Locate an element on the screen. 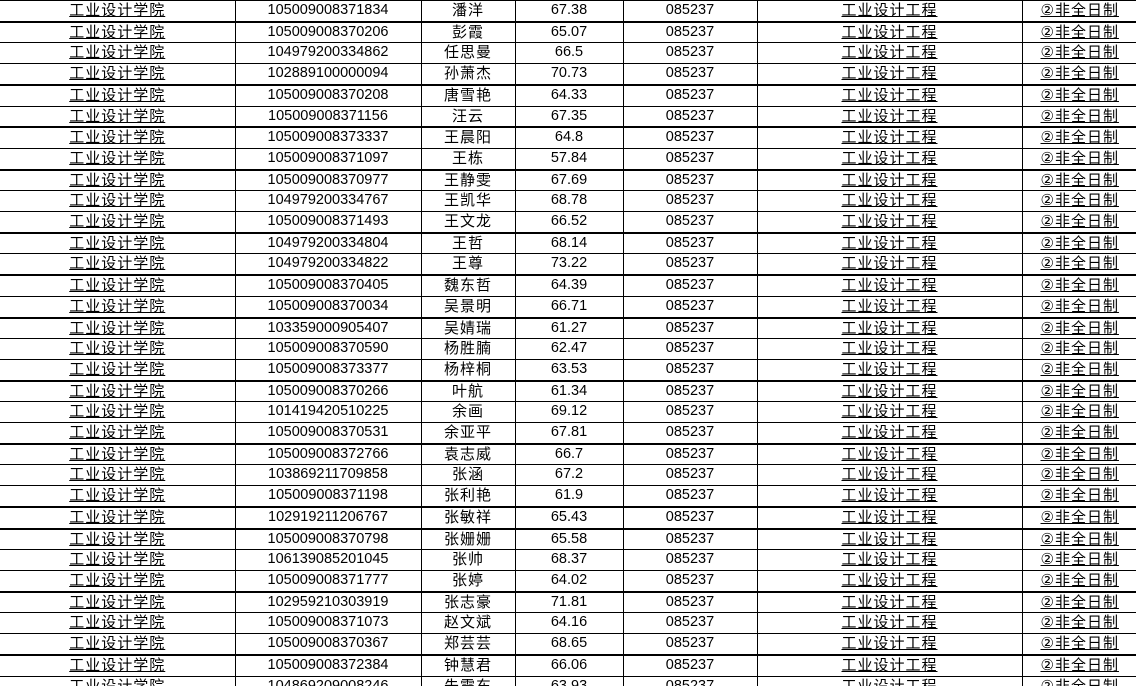  candidate-id-cell: 104979200334767 is located at coordinates (328, 201).